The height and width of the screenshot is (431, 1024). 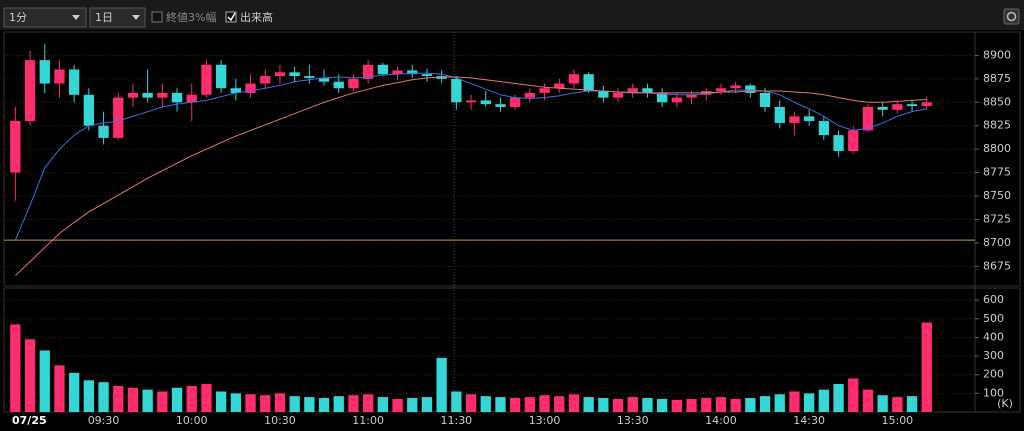 I want to click on gear-icon, so click(x=1011, y=16).